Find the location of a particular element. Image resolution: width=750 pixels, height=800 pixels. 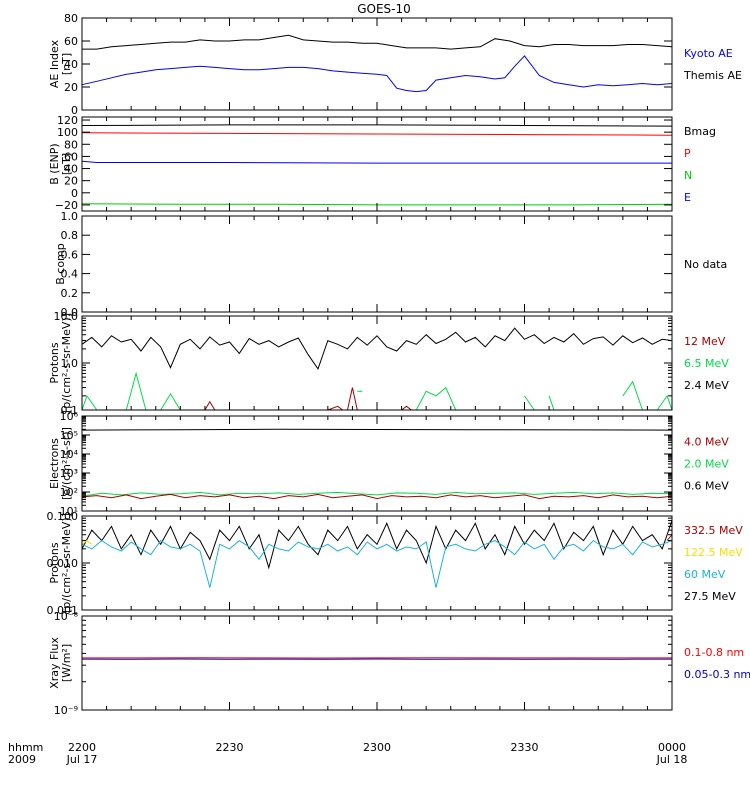

panel-7-legend-2: 0.05-0.3 nm is located at coordinates (717, 674).